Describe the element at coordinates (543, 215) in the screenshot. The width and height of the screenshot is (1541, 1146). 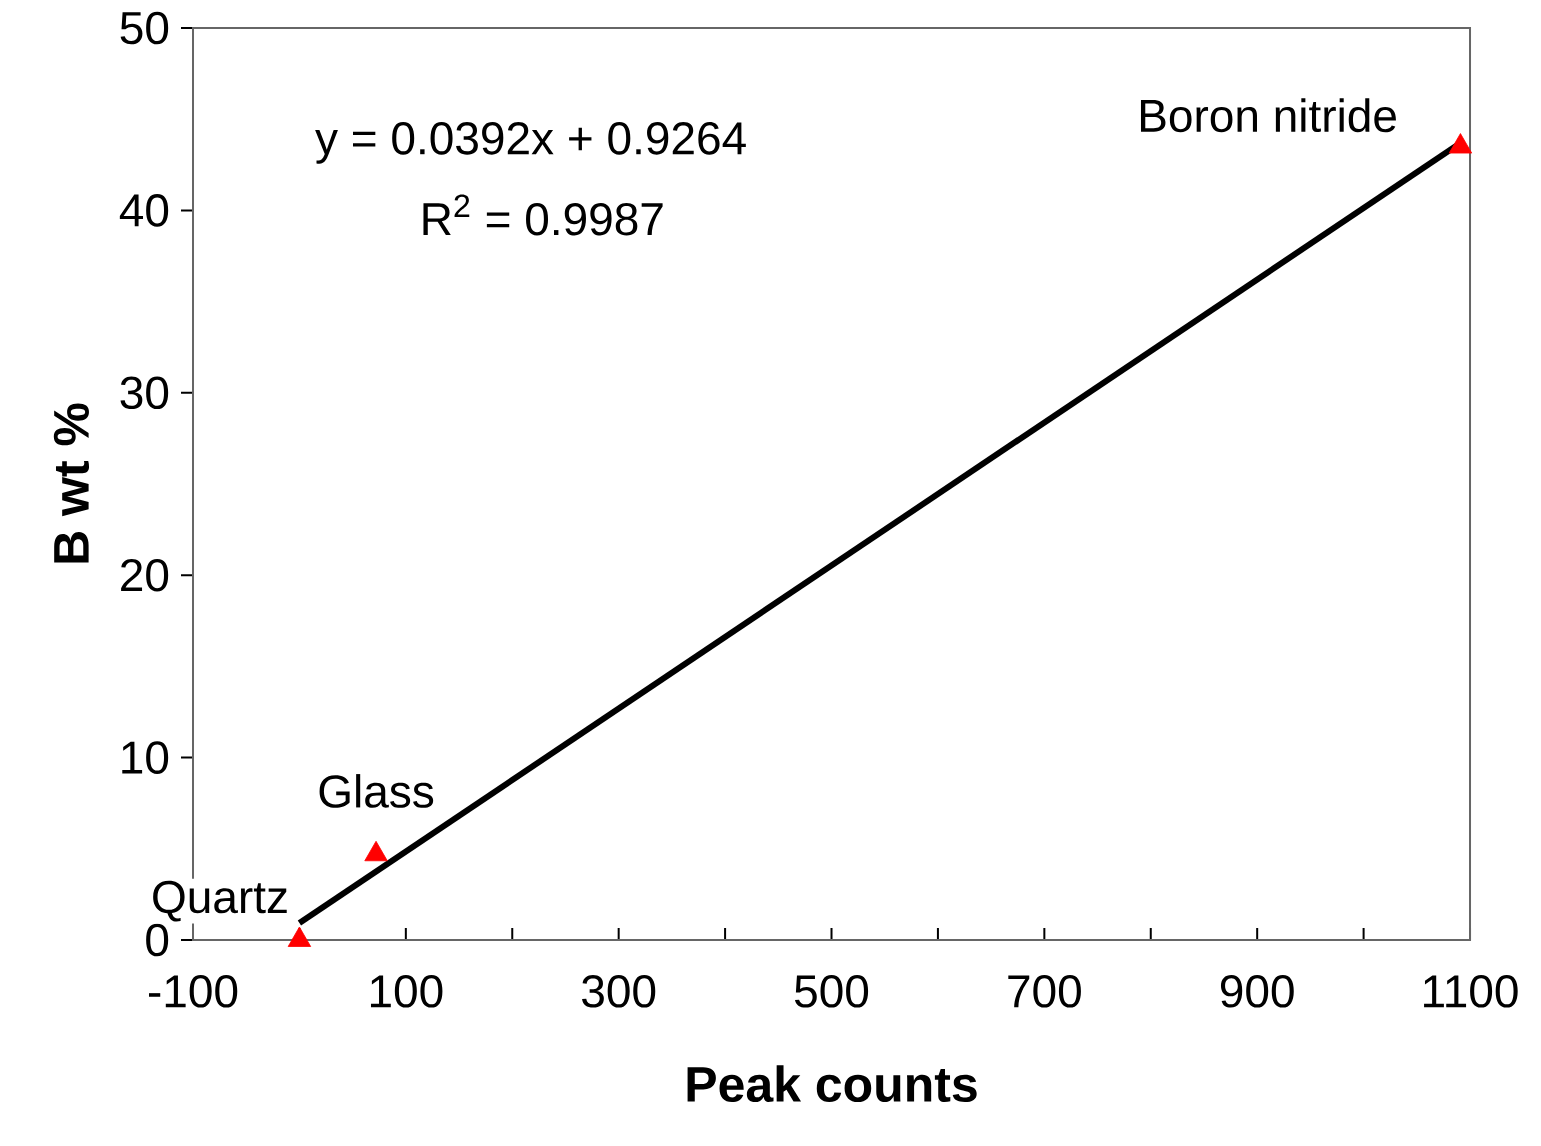
I see `annotation: R$^{2}$ = 0.9987` at that location.